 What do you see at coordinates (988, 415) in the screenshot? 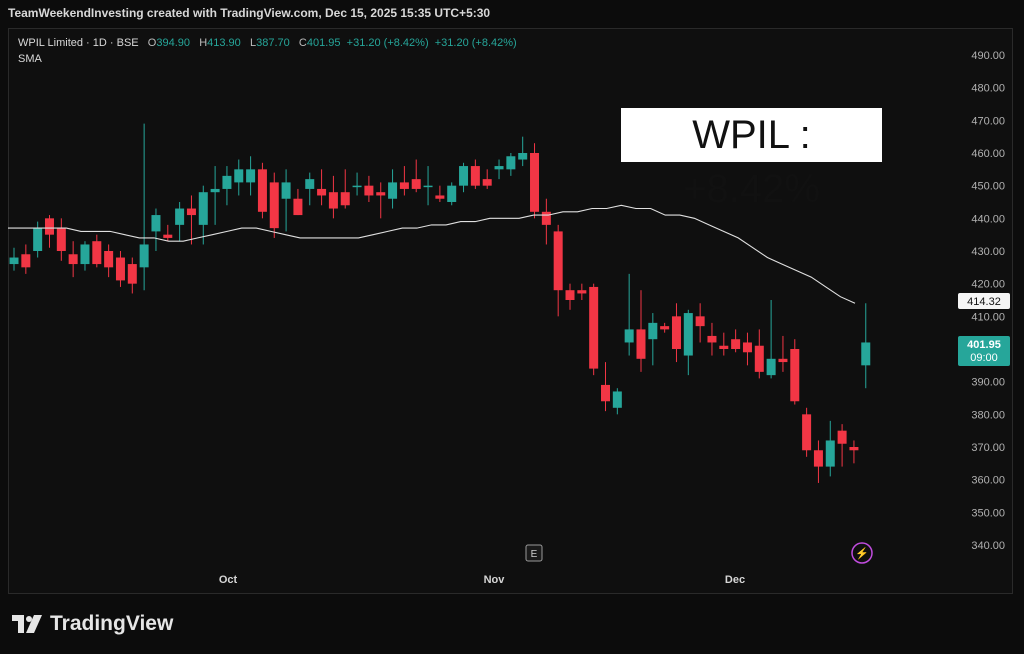
I see `y-tick-label: 380.00` at bounding box center [988, 415].